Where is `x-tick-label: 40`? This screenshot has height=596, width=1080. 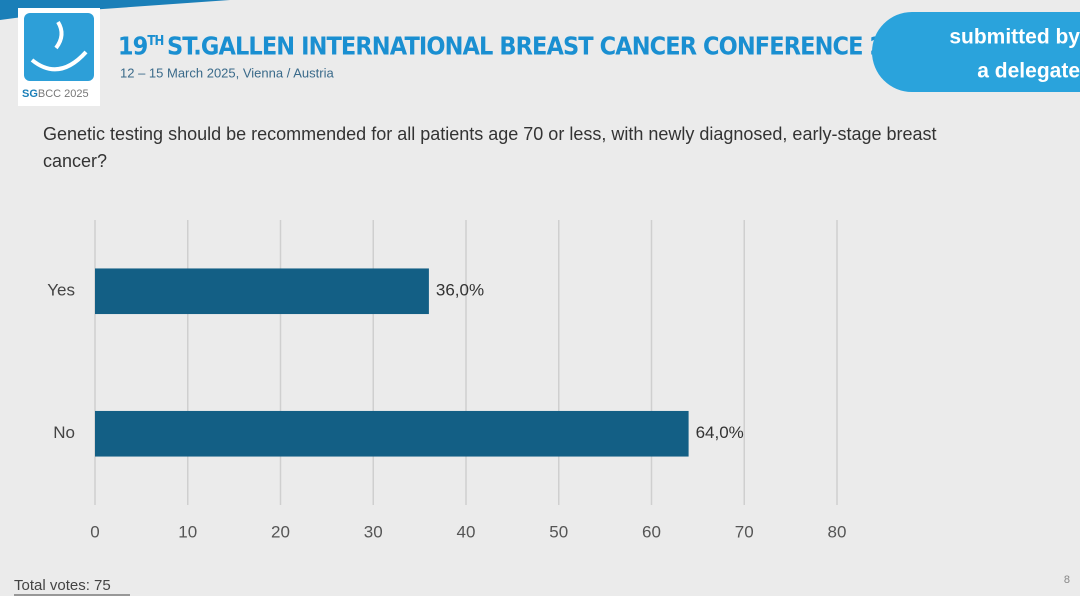
x-tick-label: 40 is located at coordinates (466, 531).